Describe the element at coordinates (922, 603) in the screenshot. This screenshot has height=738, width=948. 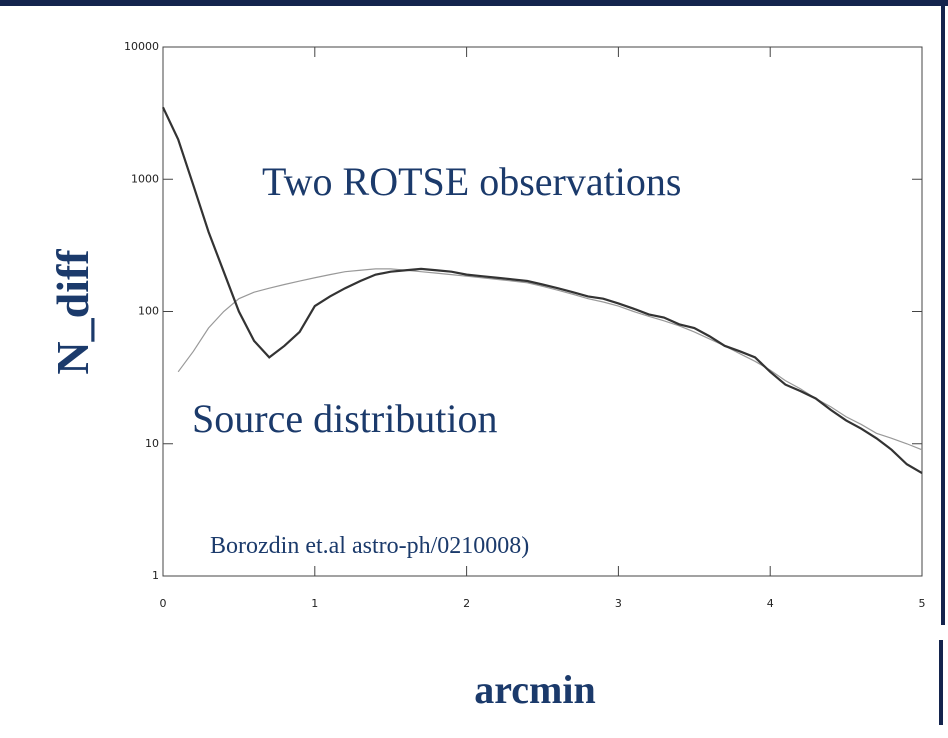
I see `x-tick-label: 5` at that location.